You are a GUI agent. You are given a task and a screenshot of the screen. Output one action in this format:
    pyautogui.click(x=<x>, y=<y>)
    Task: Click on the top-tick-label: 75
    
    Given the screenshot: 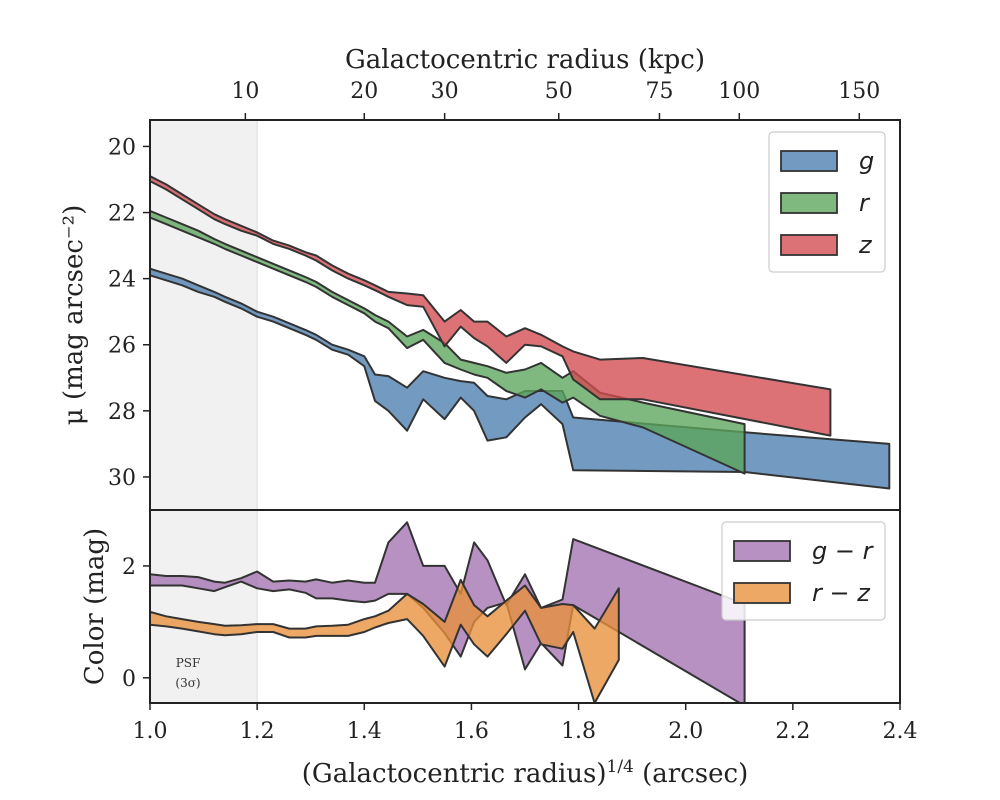 What is the action you would take?
    pyautogui.click(x=659, y=91)
    